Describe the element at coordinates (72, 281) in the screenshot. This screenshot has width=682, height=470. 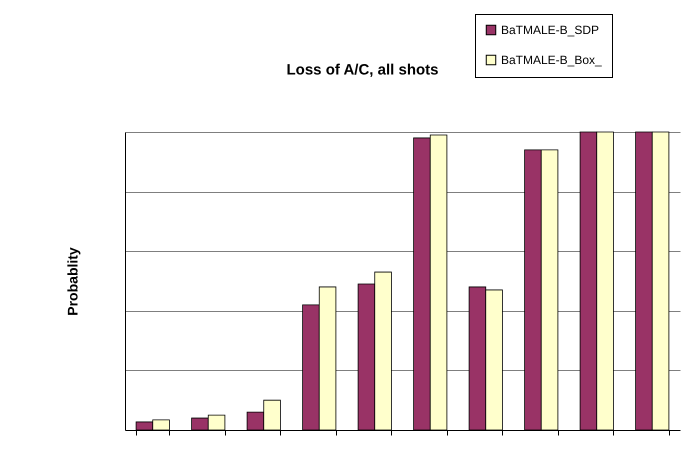
I see `y-axis-title: Probablity` at that location.